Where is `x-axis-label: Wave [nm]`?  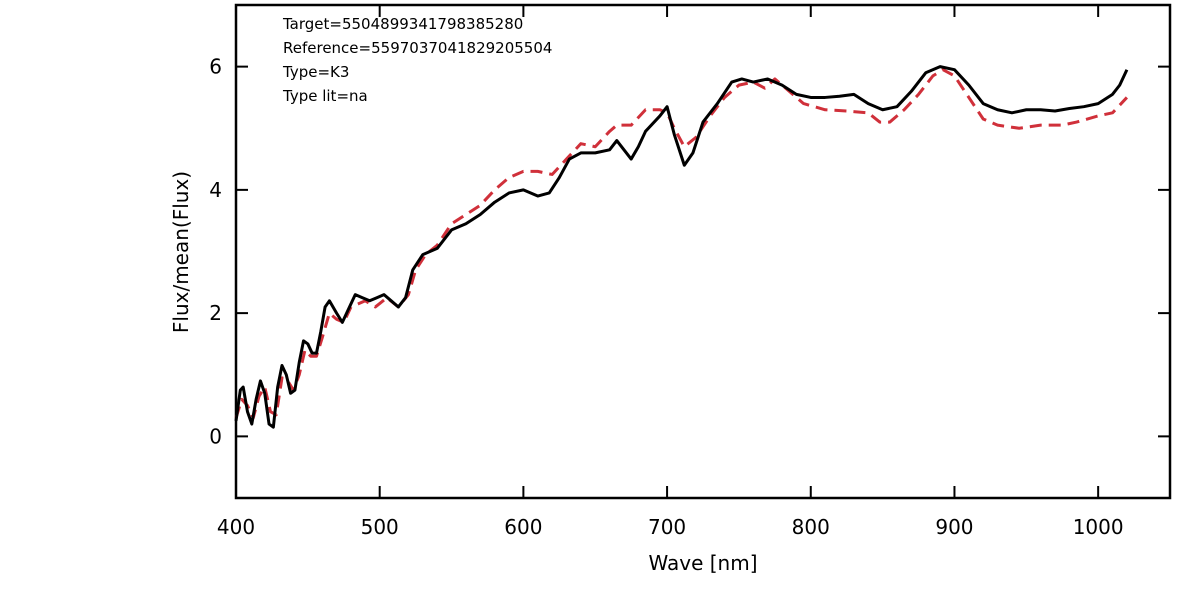
x-axis-label: Wave [nm] is located at coordinates (702, 563).